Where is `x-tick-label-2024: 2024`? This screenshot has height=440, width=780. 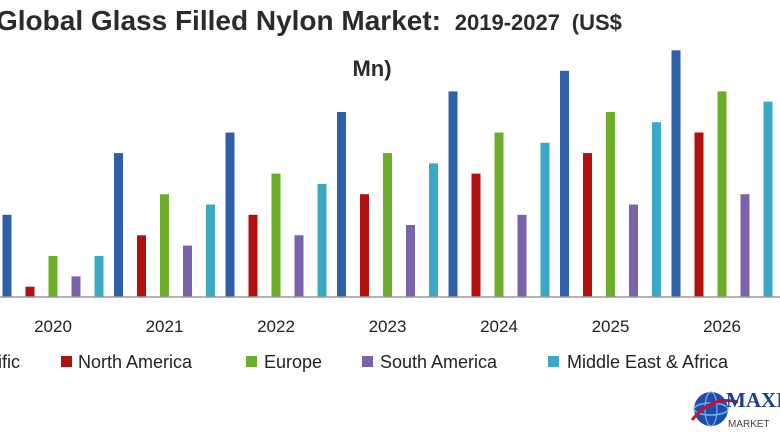
x-tick-label-2024: 2024 is located at coordinates (499, 326).